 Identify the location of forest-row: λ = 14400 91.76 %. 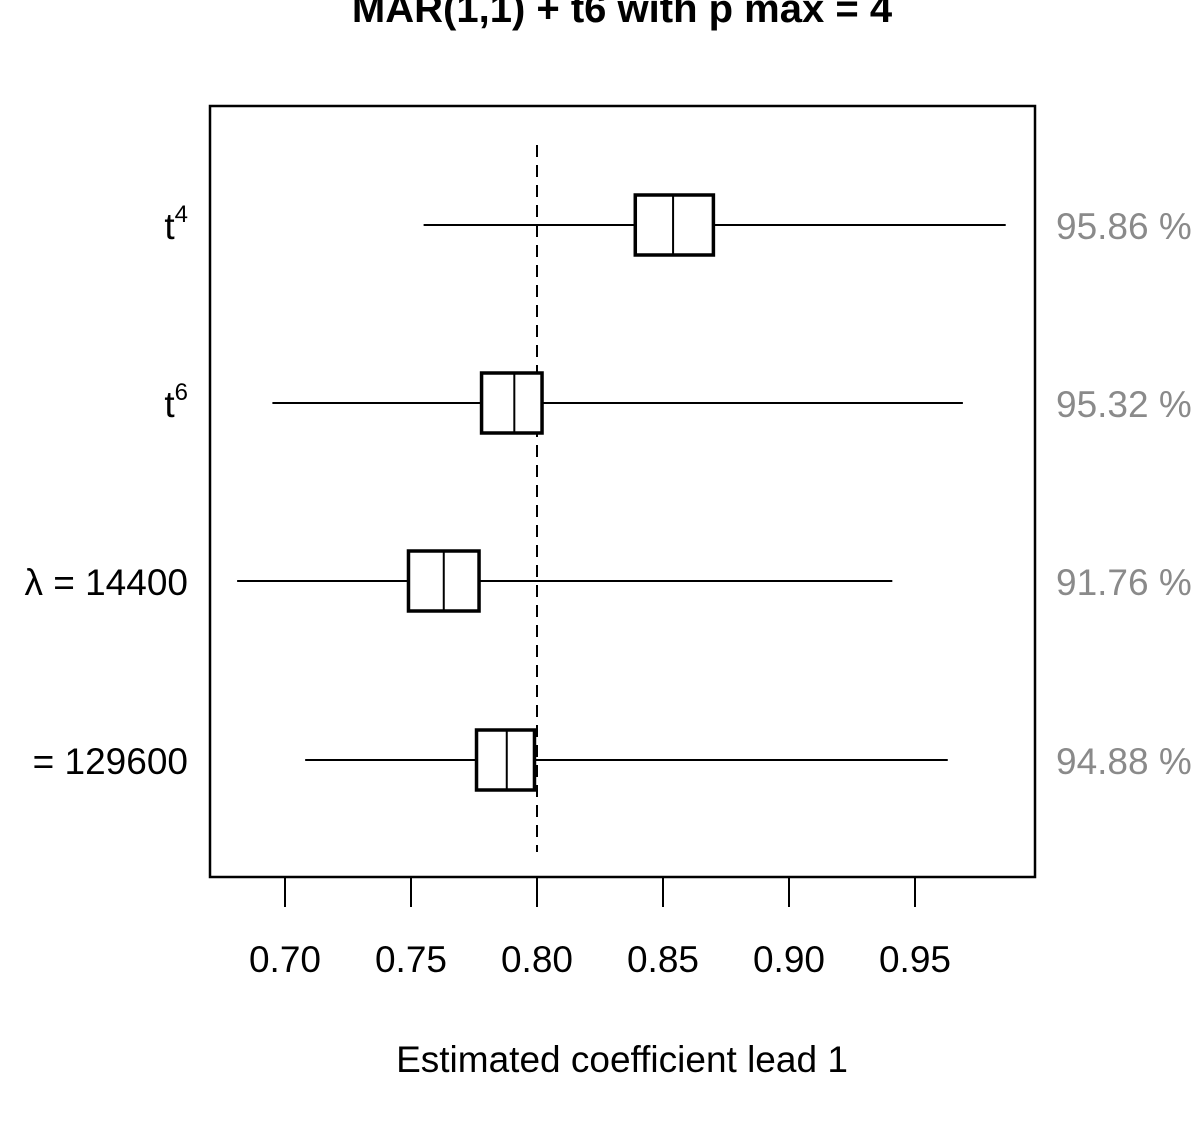
(608, 581).